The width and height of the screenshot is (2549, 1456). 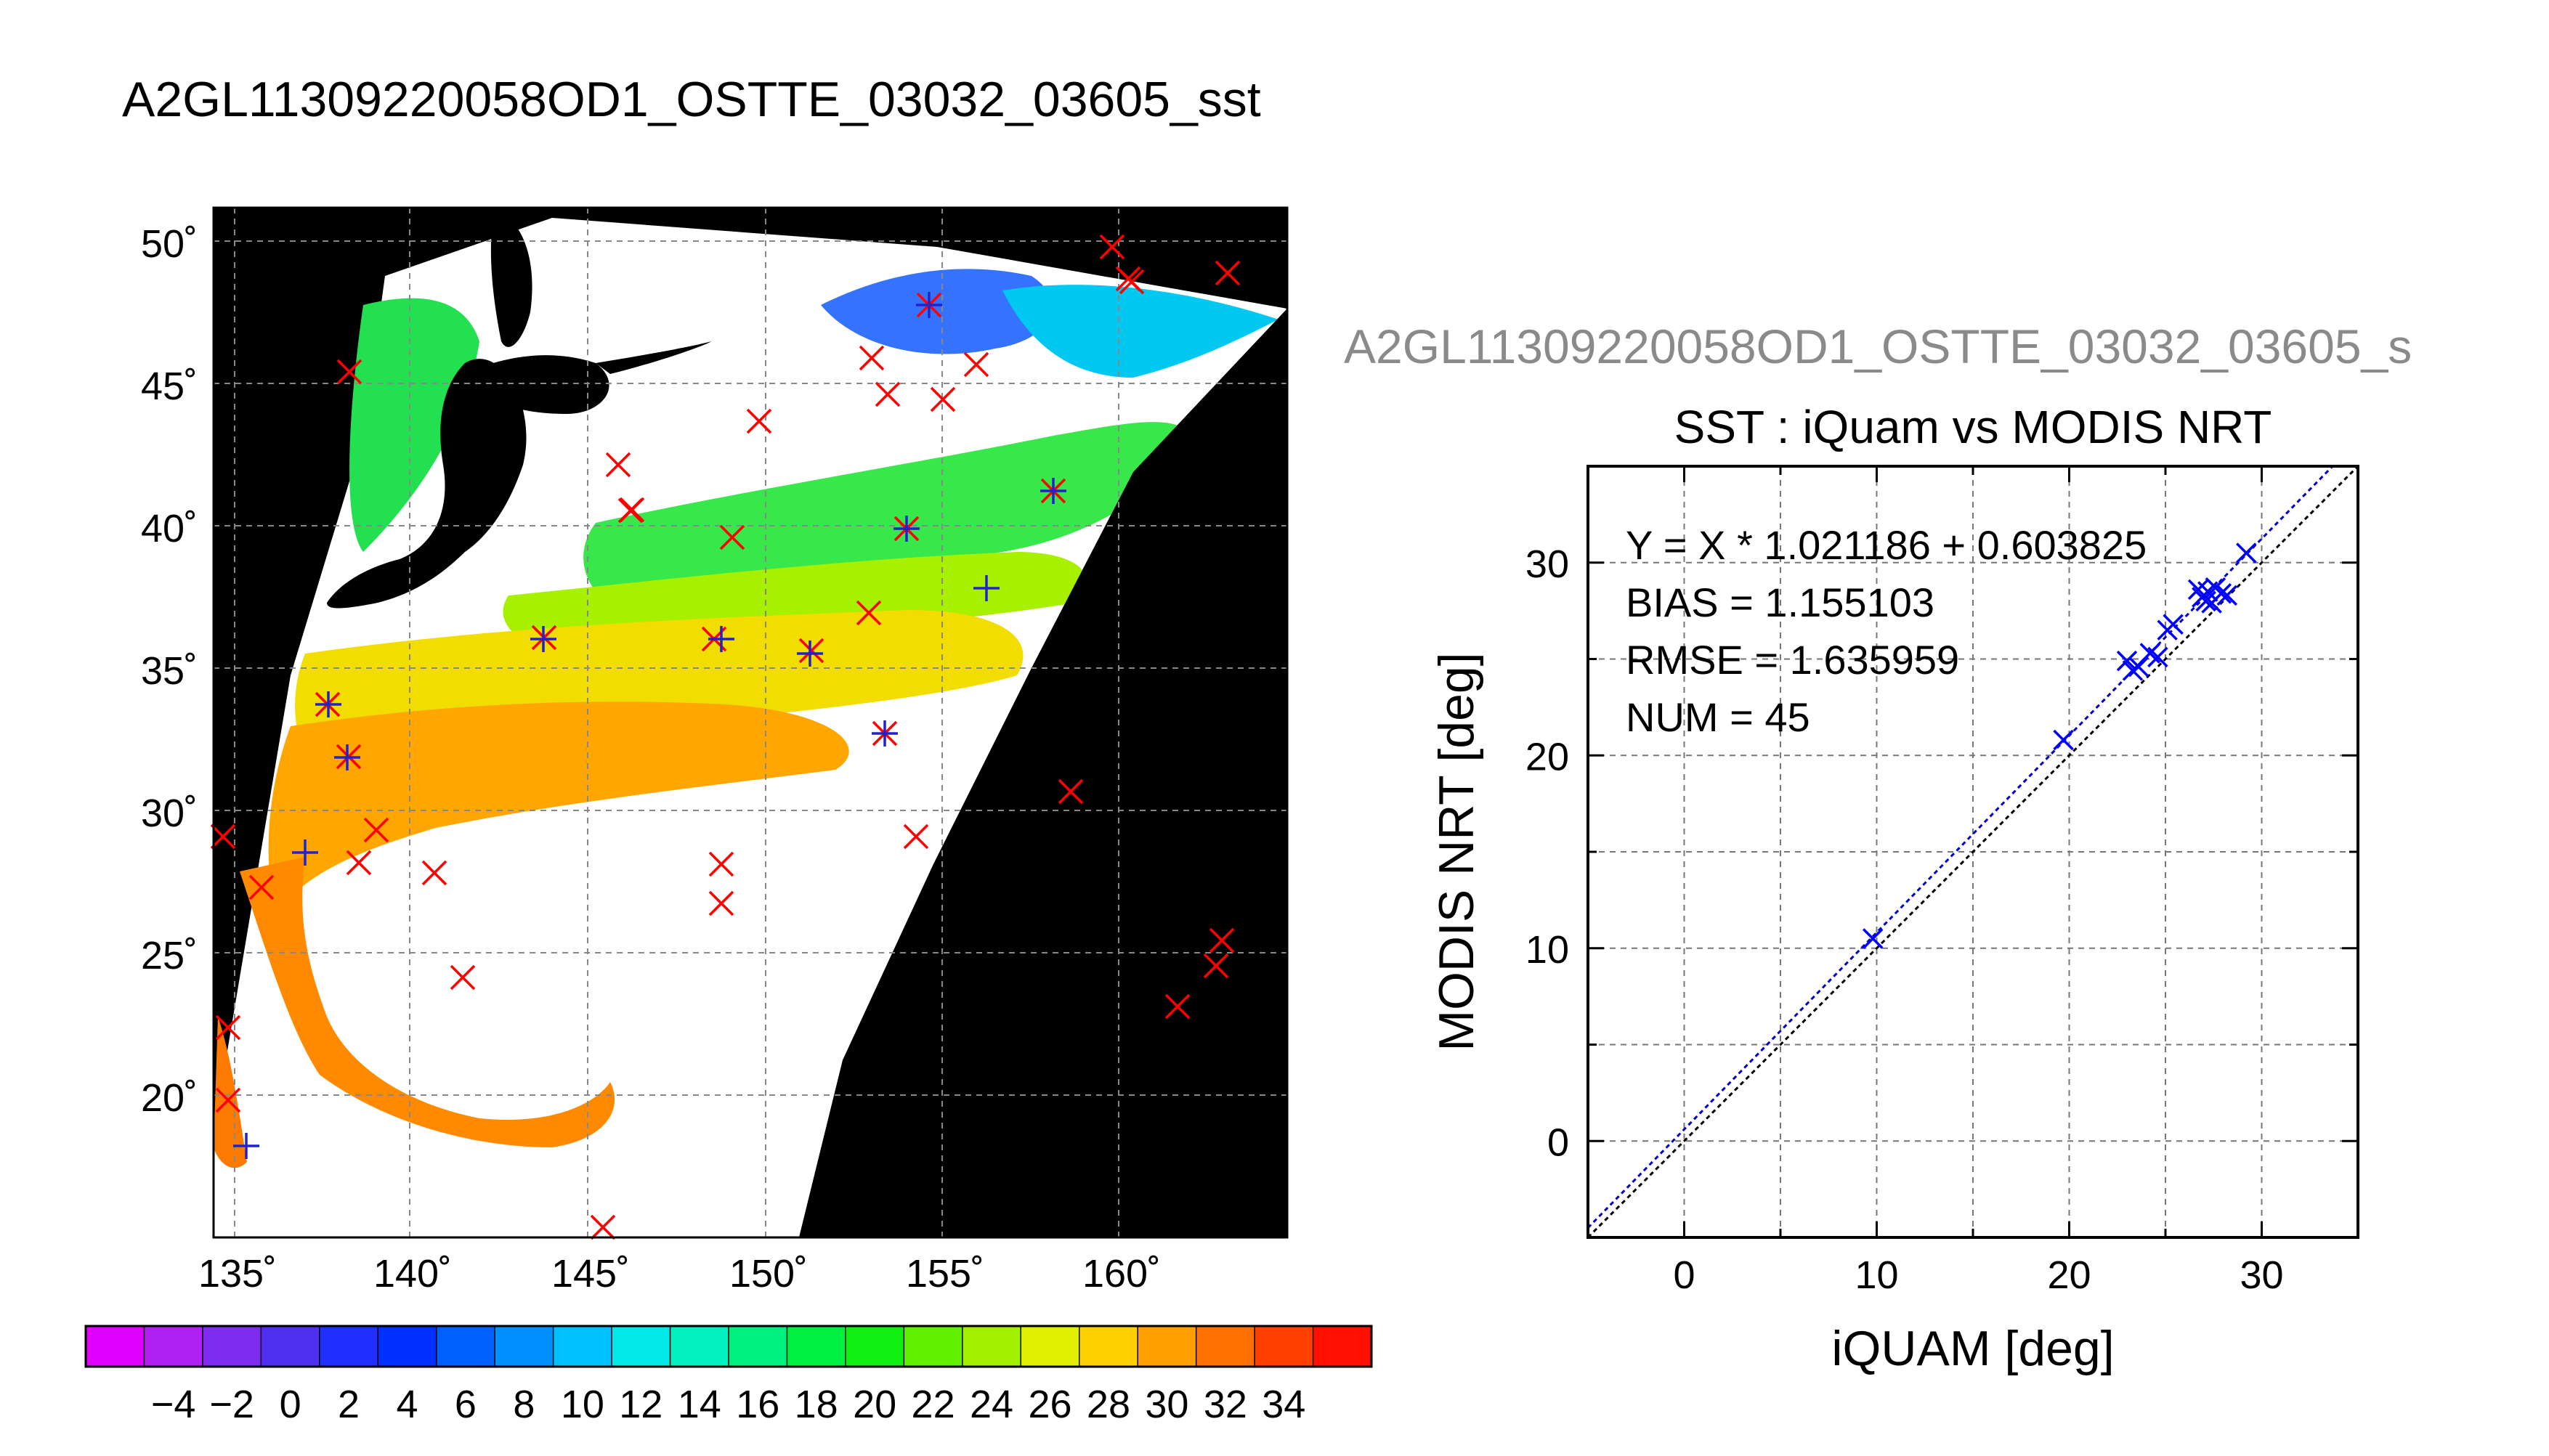 I want to click on x-tick-labels: 0 10 20 30, so click(x=1978, y=1275).